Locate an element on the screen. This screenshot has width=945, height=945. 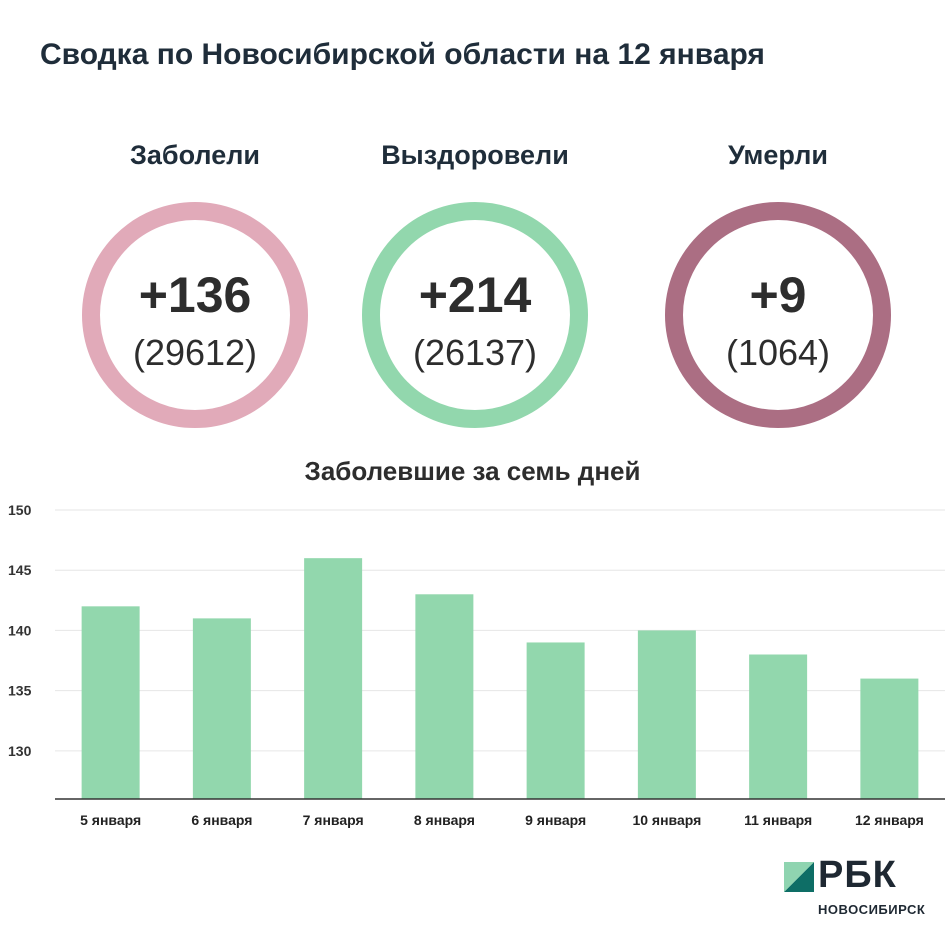
stat-delta: +9 is located at coordinates (778, 295).